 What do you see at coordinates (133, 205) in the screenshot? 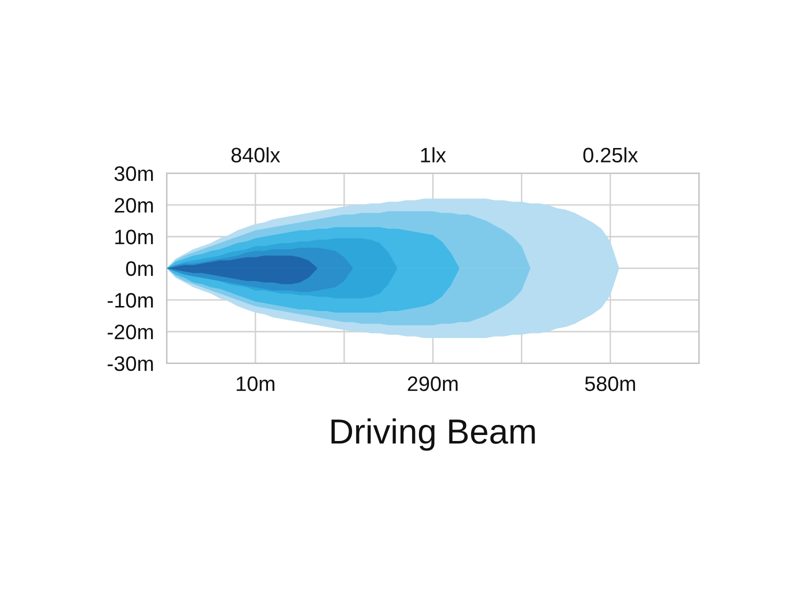
I see `y-tick-label: 20m` at bounding box center [133, 205].